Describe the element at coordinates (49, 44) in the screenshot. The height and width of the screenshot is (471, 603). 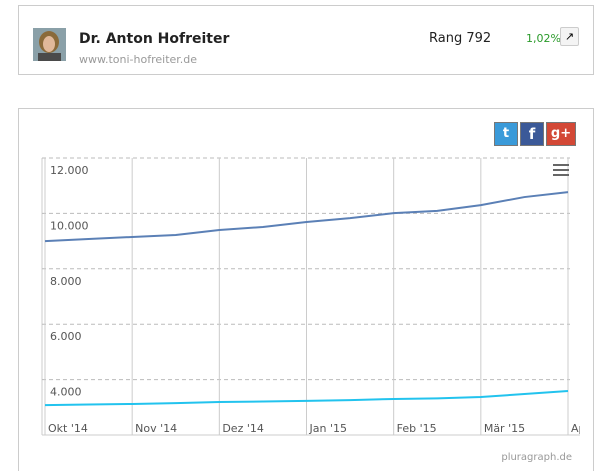
I see `avatar` at that location.